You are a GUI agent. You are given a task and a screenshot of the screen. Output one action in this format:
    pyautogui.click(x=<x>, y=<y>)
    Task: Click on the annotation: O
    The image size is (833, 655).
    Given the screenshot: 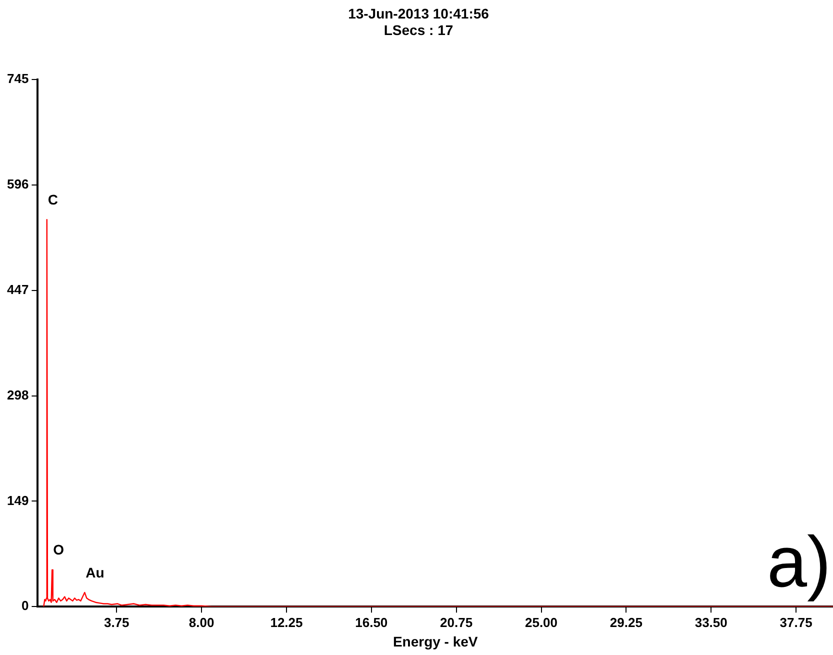 What is the action you would take?
    pyautogui.click(x=58, y=550)
    